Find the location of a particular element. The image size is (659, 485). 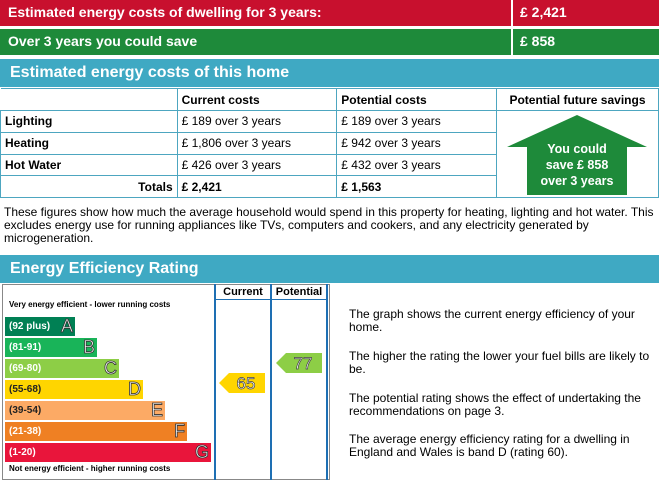

band-range-label: (92 plus) is located at coordinates (30, 326).